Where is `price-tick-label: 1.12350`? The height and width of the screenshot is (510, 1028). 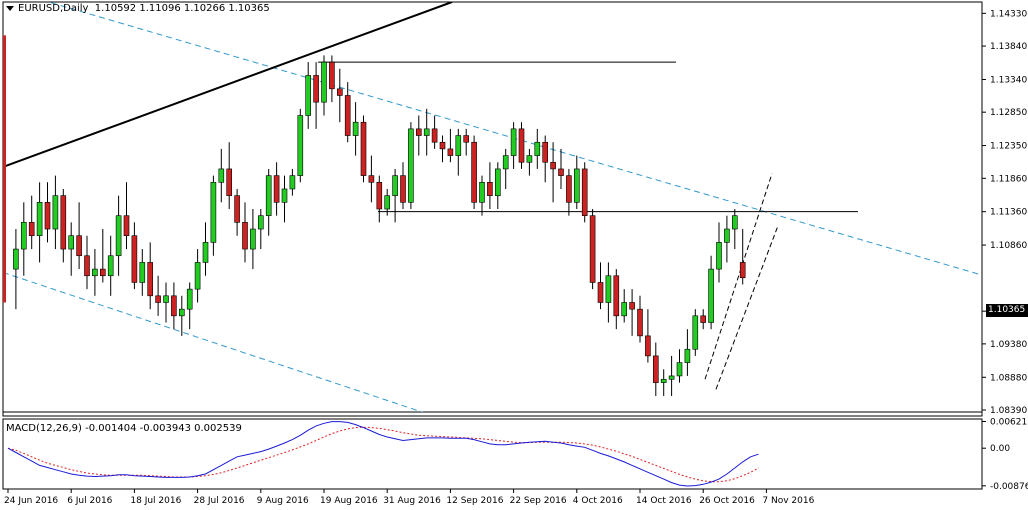 price-tick-label: 1.12350 is located at coordinates (1008, 147).